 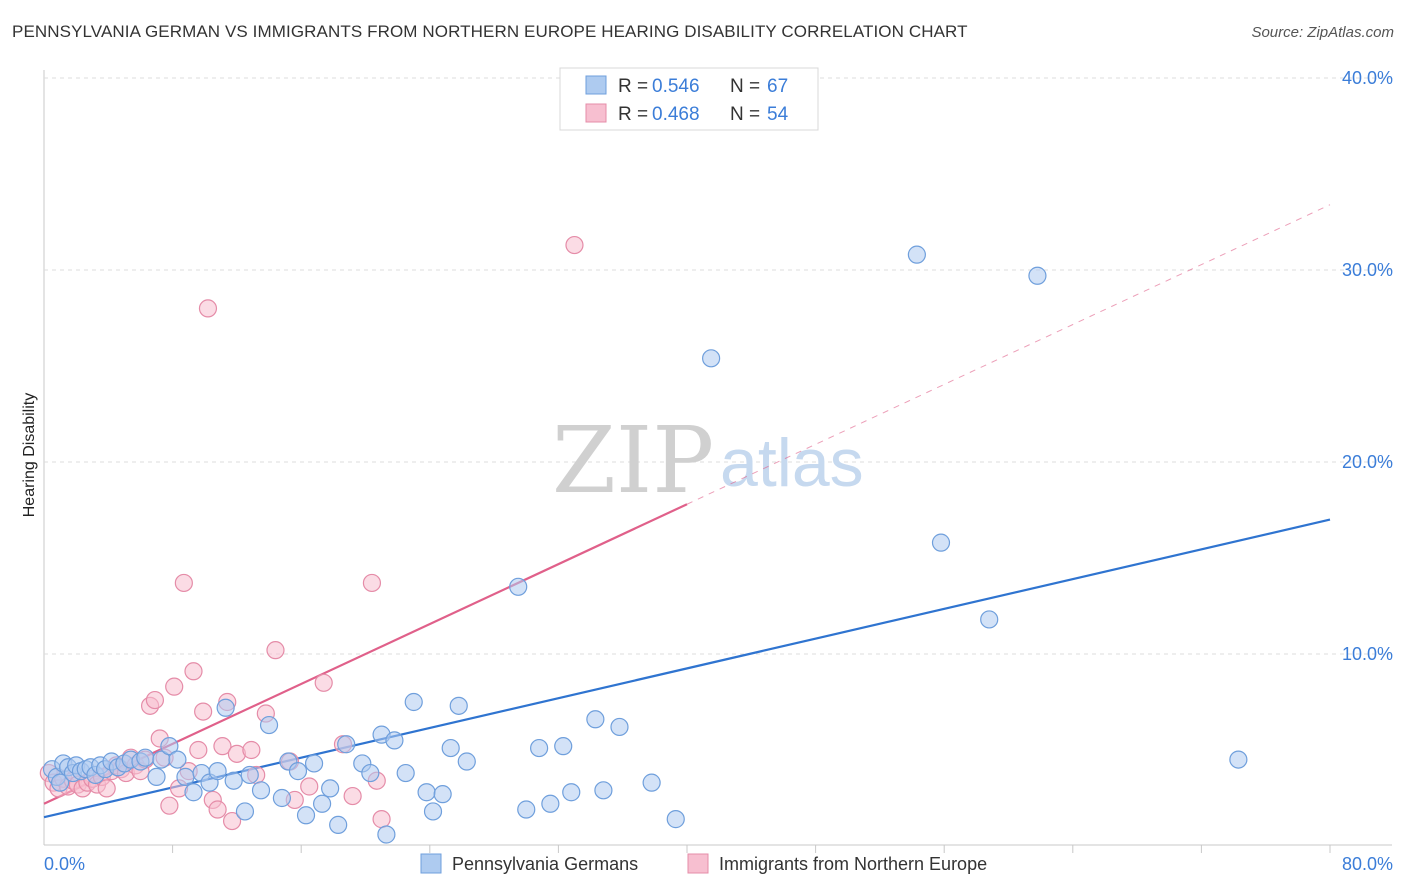 I want to click on legend-n-label-1: N =, so click(x=745, y=86).